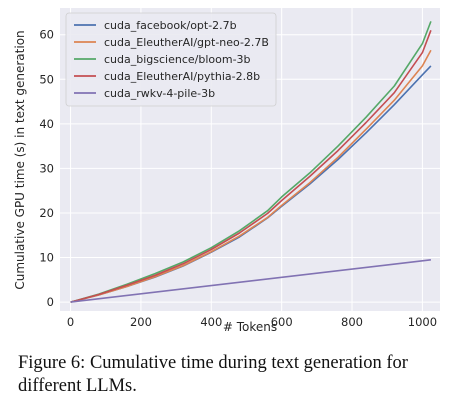 The height and width of the screenshot is (408, 474). I want to click on legend-entry: cuda_EleutherAI/gpt-neo-2.7B, so click(186, 42).